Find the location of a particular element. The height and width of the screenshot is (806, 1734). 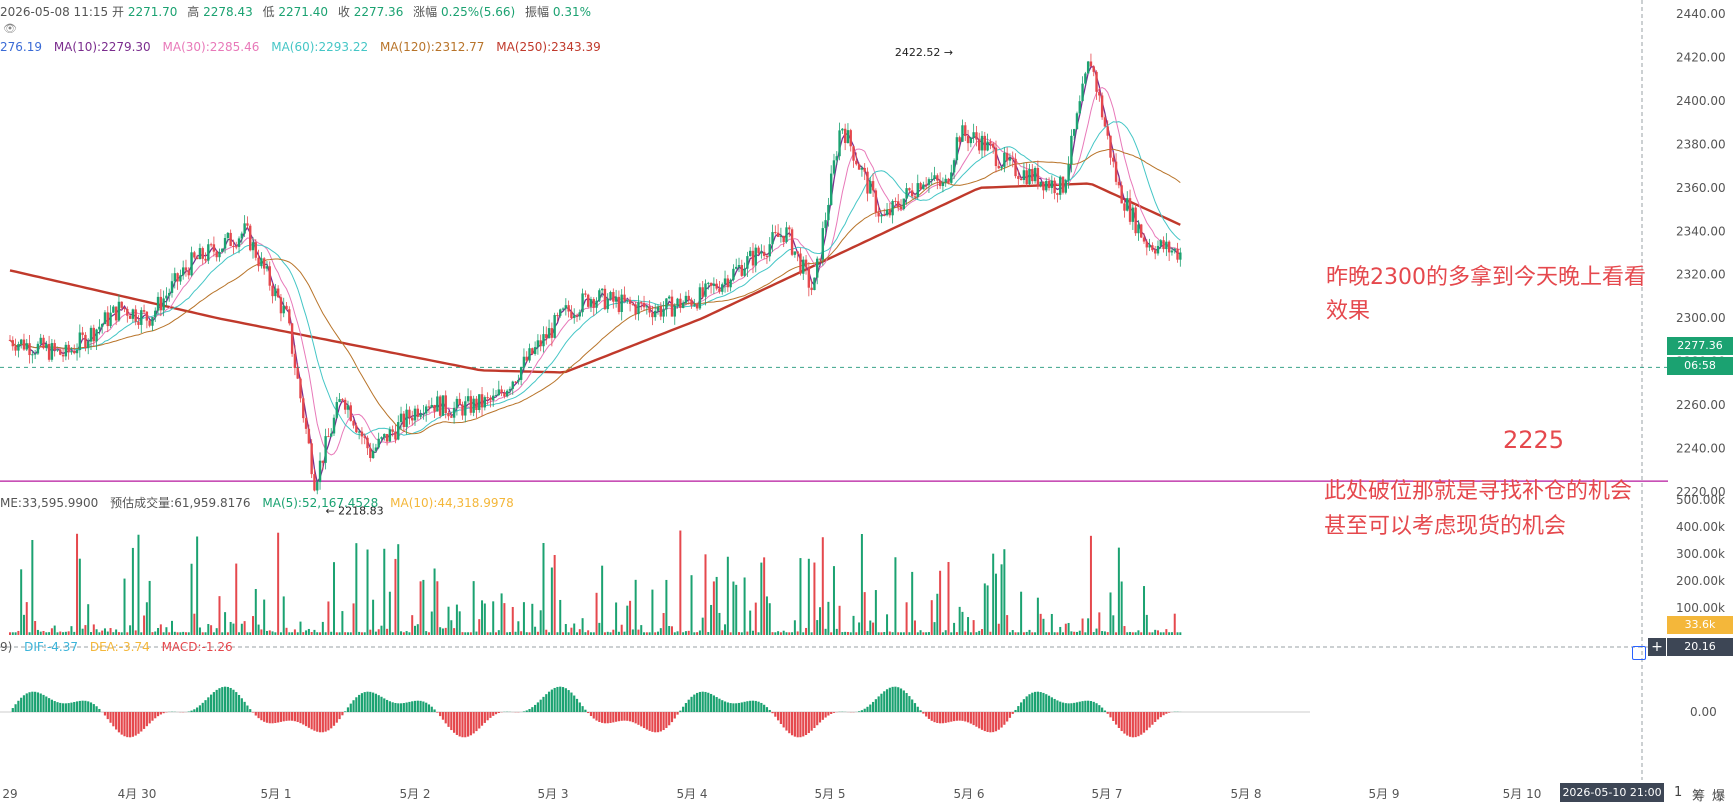

datetime-label: 2026-05-08 11:15 is located at coordinates (54, 12).